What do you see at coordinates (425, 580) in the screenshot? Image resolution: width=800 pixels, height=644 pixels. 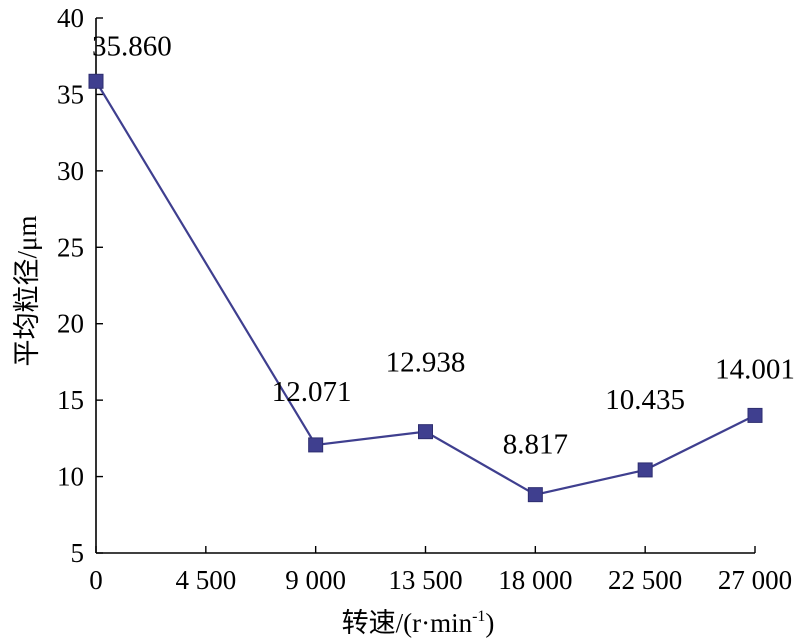 I see `x-tick-label: 13 500` at bounding box center [425, 580].